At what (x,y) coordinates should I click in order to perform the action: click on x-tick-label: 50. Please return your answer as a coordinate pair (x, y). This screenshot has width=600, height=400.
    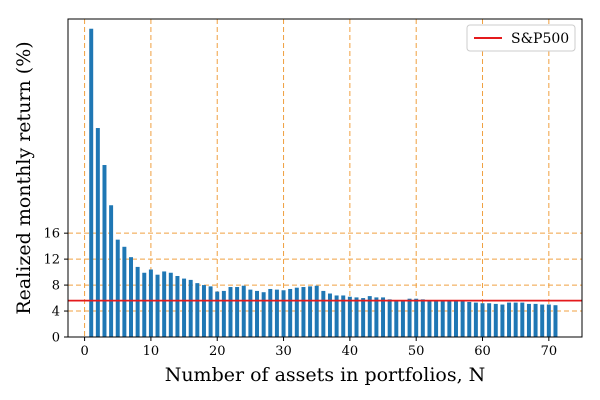
    Looking at the image, I should click on (416, 351).